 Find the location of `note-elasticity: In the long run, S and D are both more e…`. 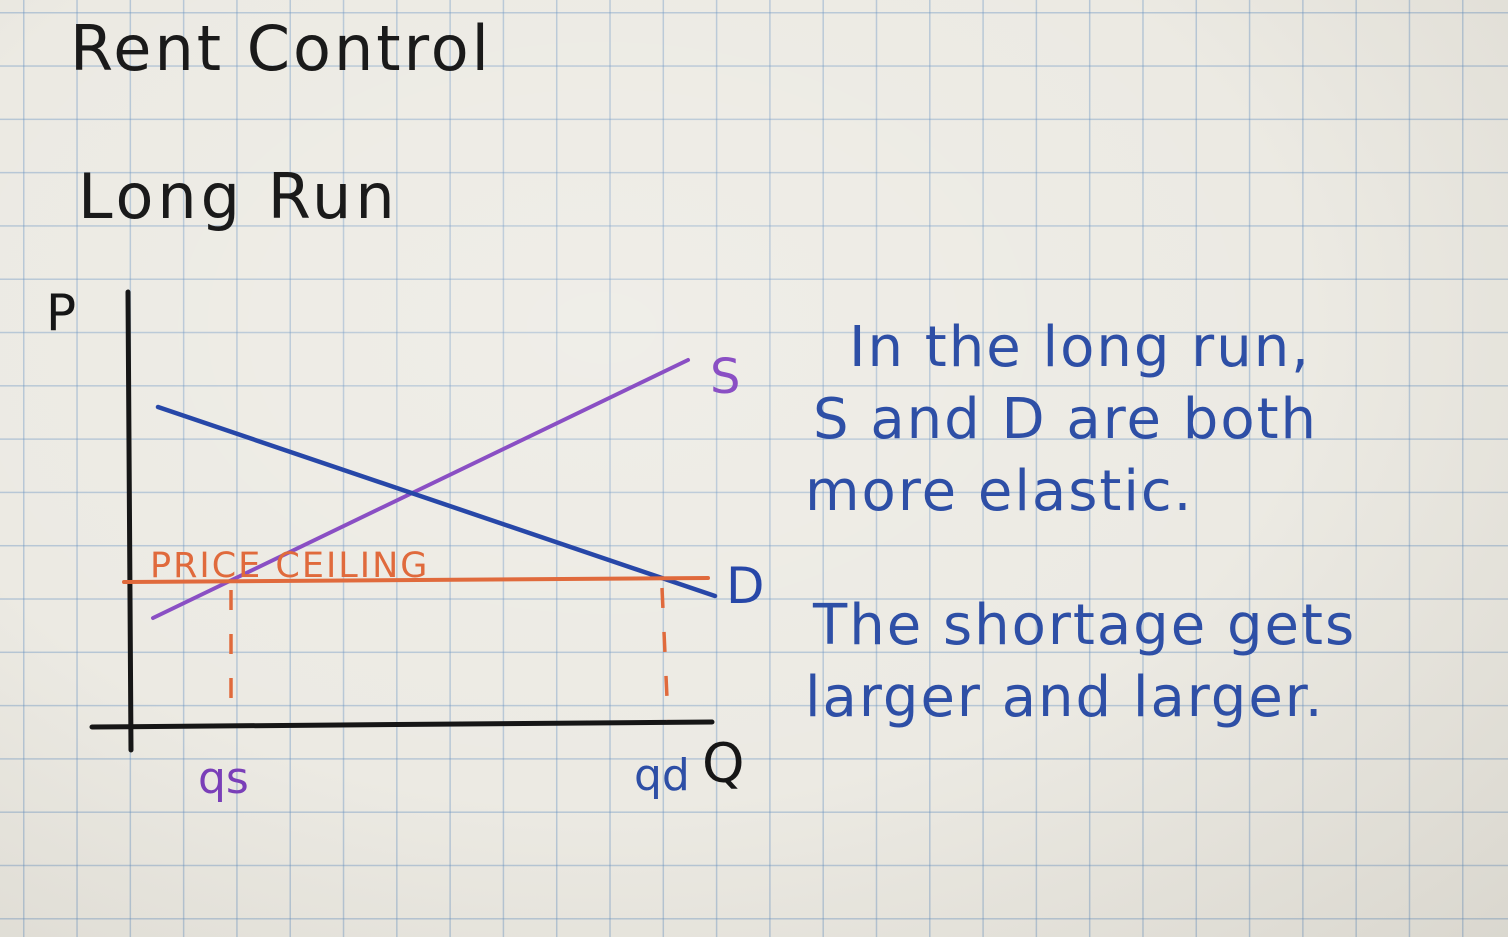

note-elasticity: In the long run, S and D are both more e… is located at coordinates (1061, 420).